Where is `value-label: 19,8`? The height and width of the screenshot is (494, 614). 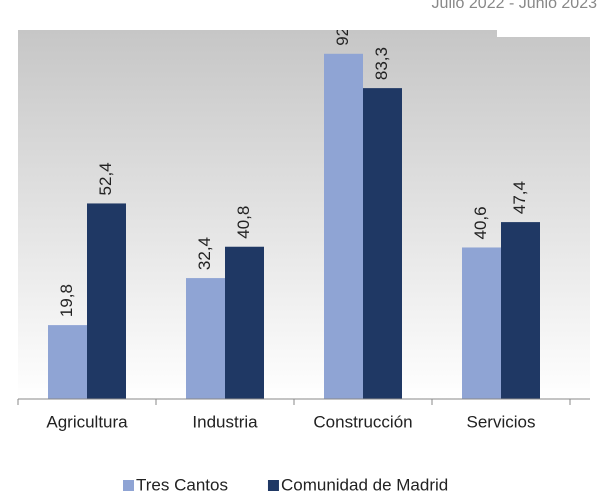
value-label: 19,8 is located at coordinates (66, 300).